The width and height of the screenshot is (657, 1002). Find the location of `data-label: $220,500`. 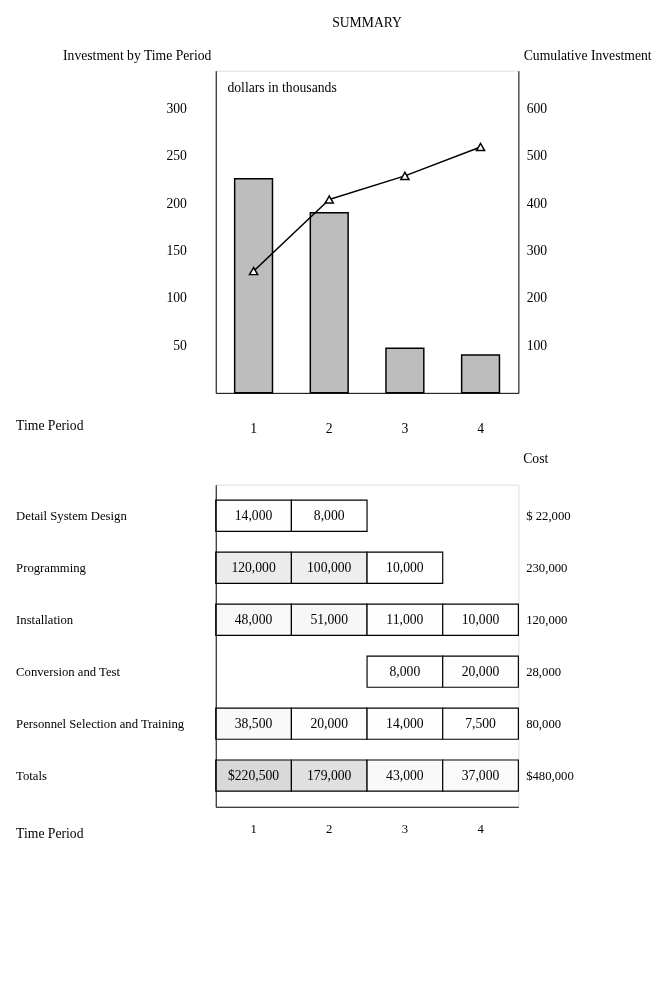

data-label: $220,500 is located at coordinates (253, 775).